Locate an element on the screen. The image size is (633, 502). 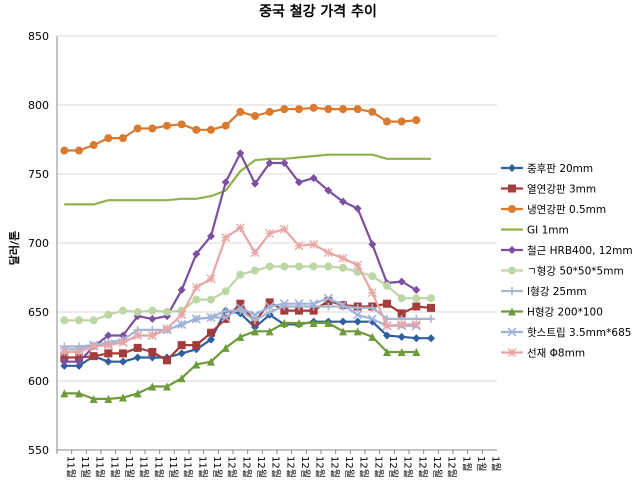
legend-label: 중후판 20mm is located at coordinates (560, 169).